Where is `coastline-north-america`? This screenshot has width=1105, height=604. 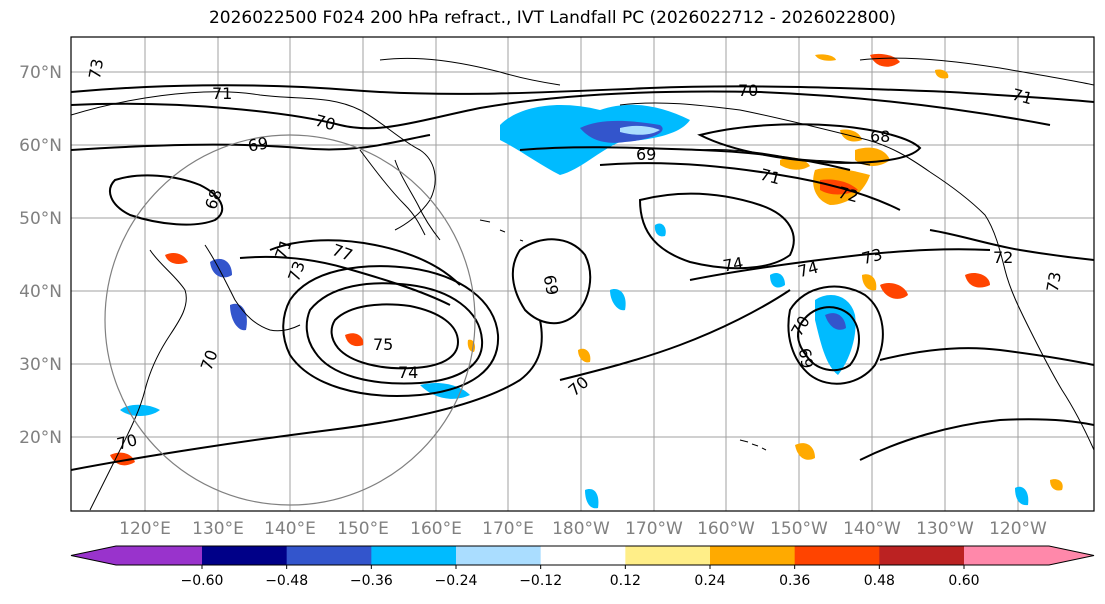 coastline-north-america is located at coordinates (1011, 311).